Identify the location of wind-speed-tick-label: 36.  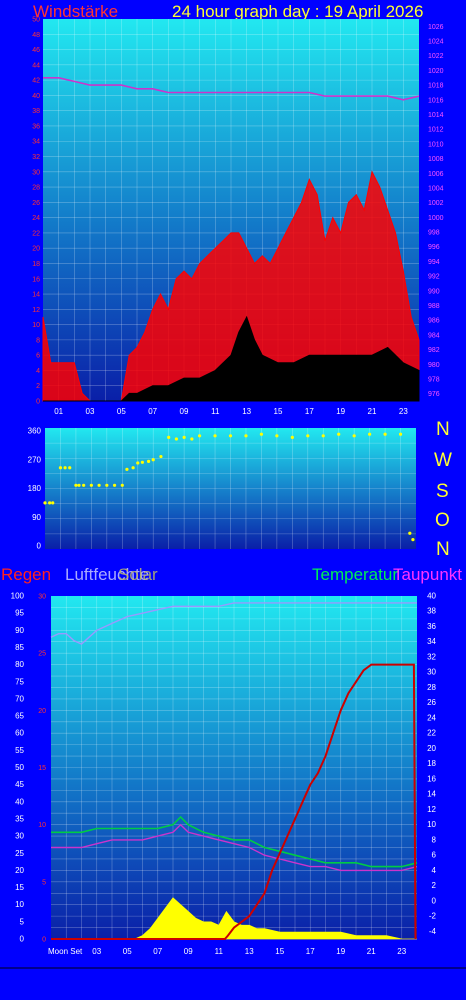
(36, 126).